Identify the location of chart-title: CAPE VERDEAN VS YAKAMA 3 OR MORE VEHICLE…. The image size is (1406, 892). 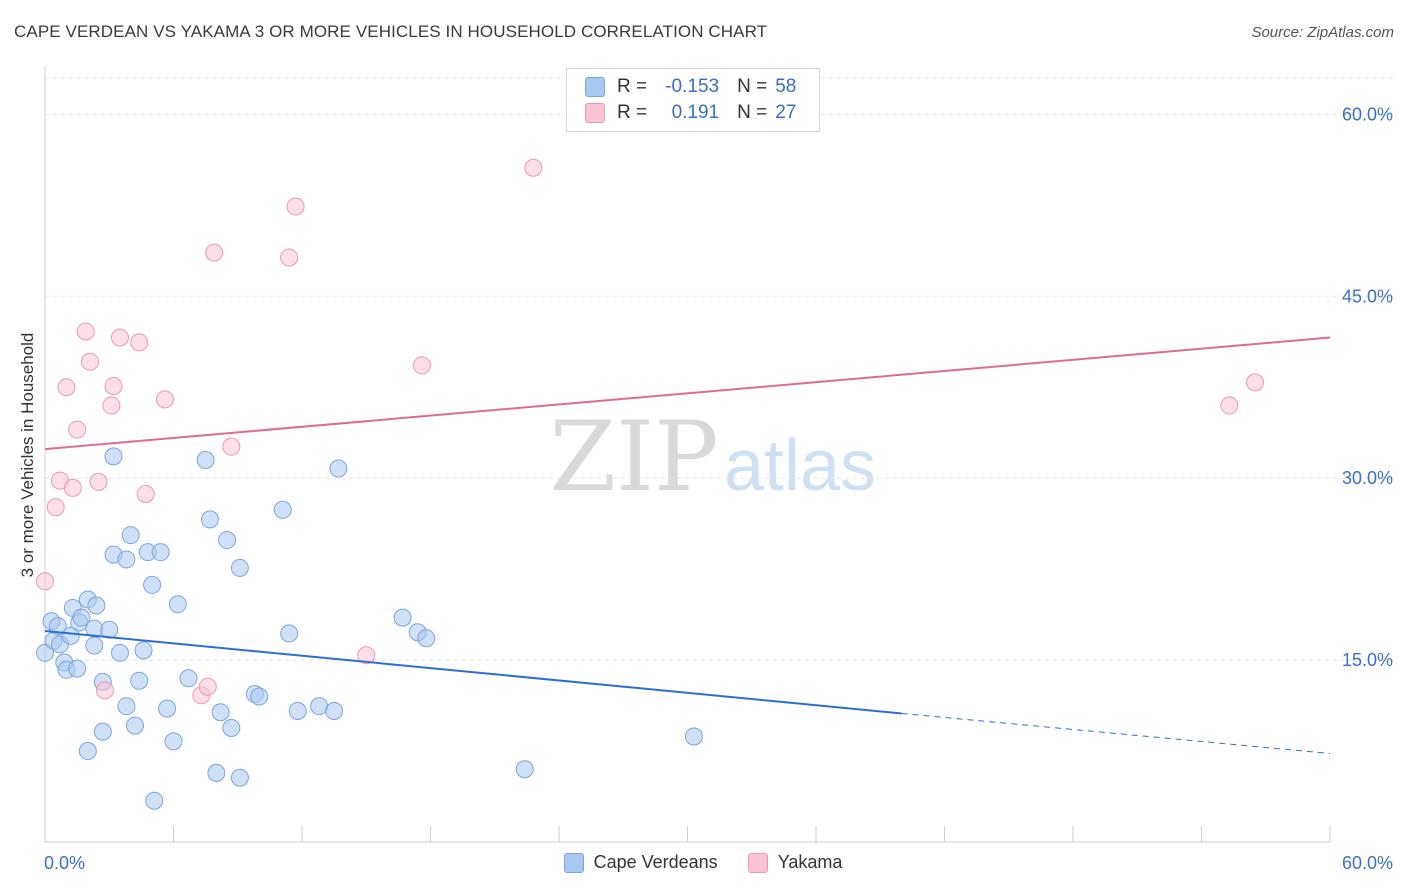
(391, 31).